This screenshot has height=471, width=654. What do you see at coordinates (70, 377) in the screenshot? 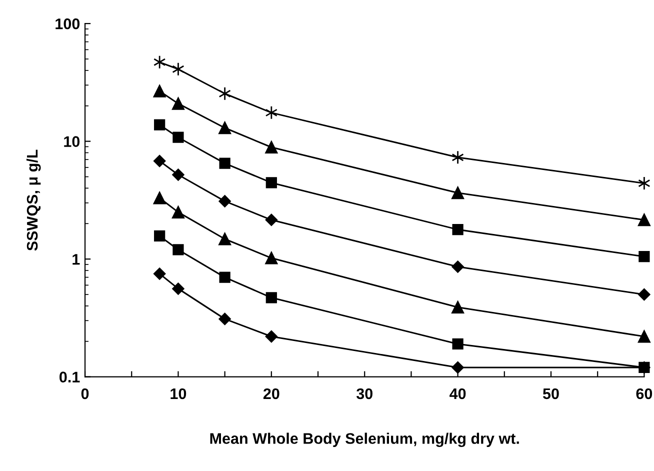
I see `y-tick-label: 0.1` at bounding box center [70, 377].